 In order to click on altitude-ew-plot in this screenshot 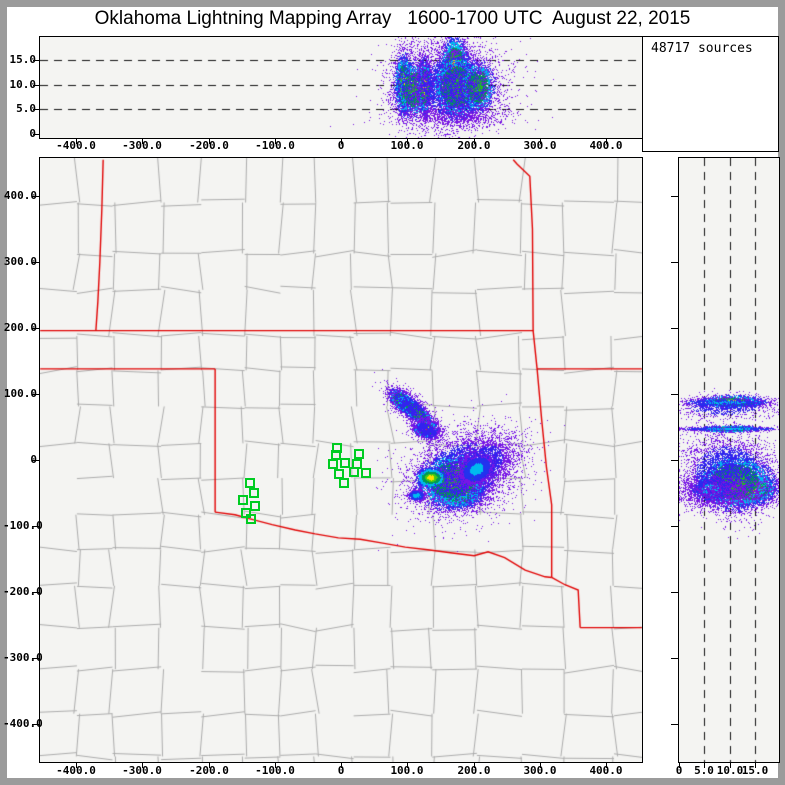, I will do `click(341, 87)`.